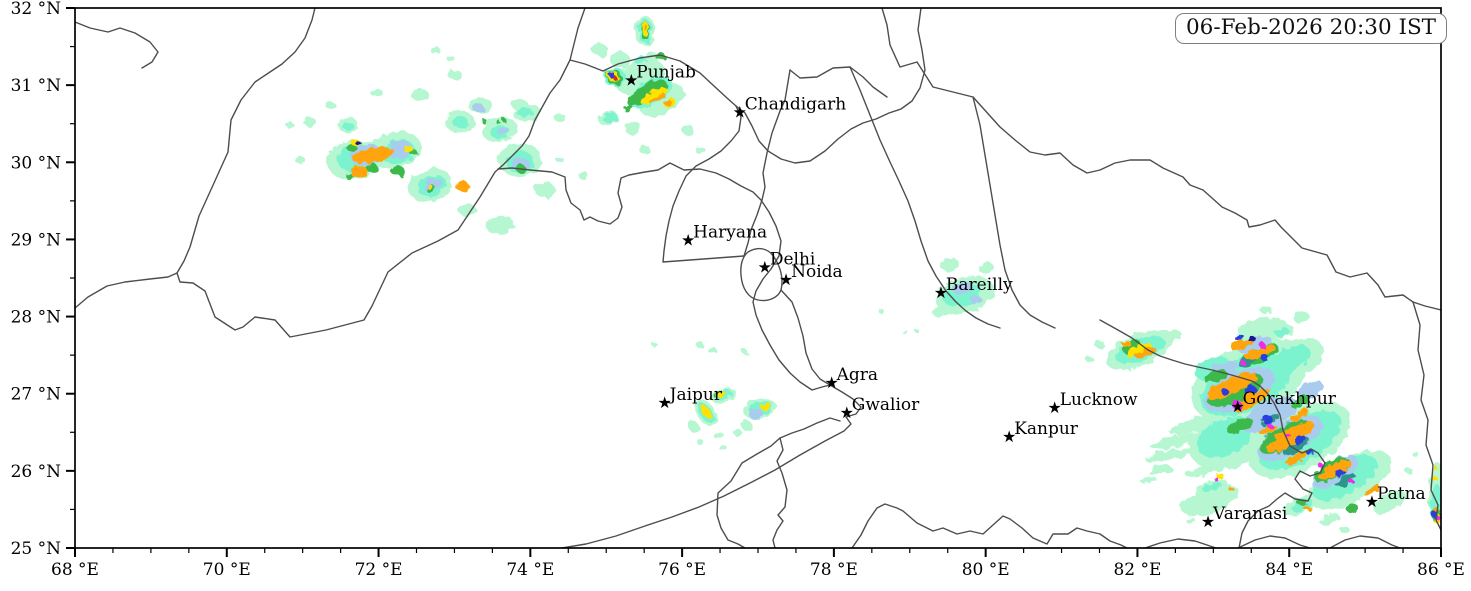 The image size is (1471, 591). Describe the element at coordinates (1014, 212) in the screenshot. I see `boundary-nepal-inner` at that location.